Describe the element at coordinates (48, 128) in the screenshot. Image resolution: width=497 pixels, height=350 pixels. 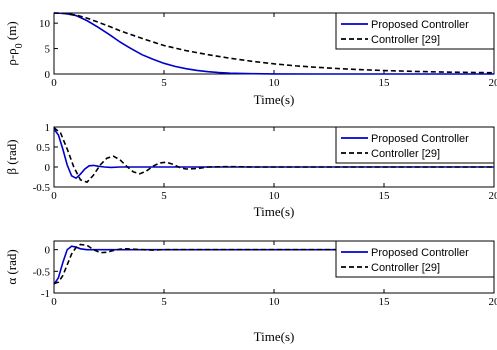
I see `y-tick-label: 1` at that location.